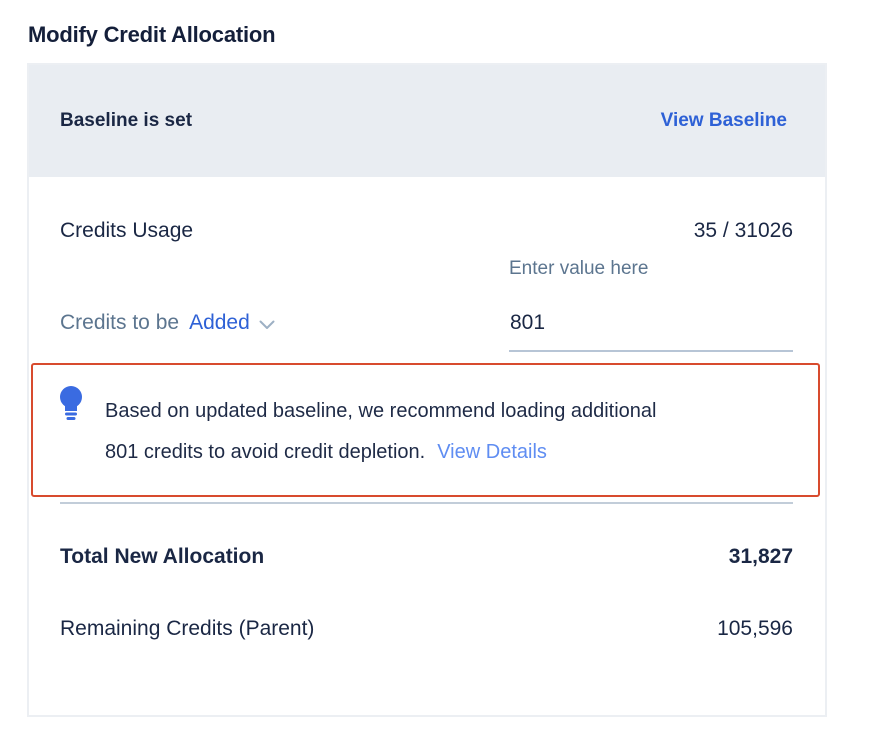  Describe the element at coordinates (492, 452) in the screenshot. I see `view-details-link: View Details` at that location.